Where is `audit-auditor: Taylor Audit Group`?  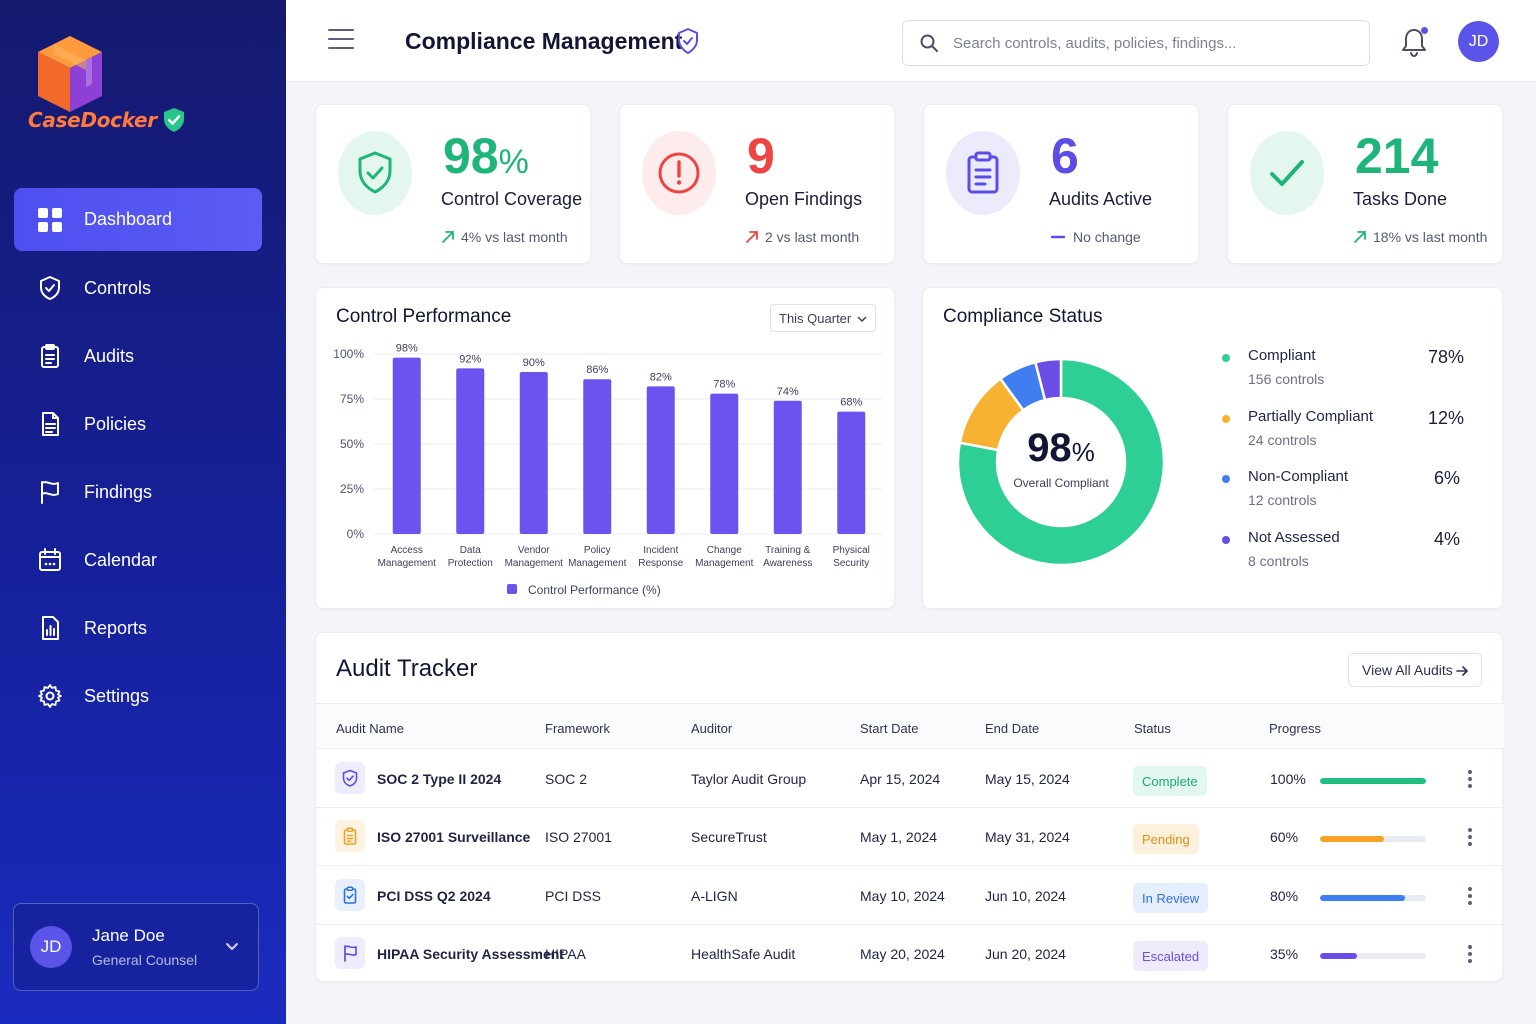 audit-auditor: Taylor Audit Group is located at coordinates (749, 779).